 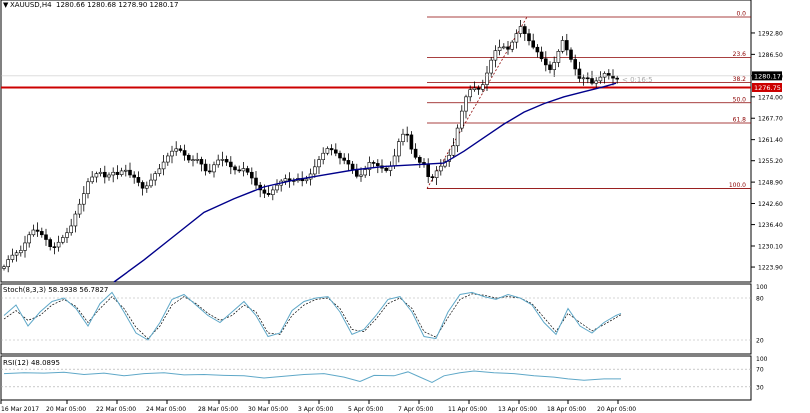 What do you see at coordinates (770, 268) in the screenshot?
I see `price-tick-label: 1223.90` at bounding box center [770, 268].